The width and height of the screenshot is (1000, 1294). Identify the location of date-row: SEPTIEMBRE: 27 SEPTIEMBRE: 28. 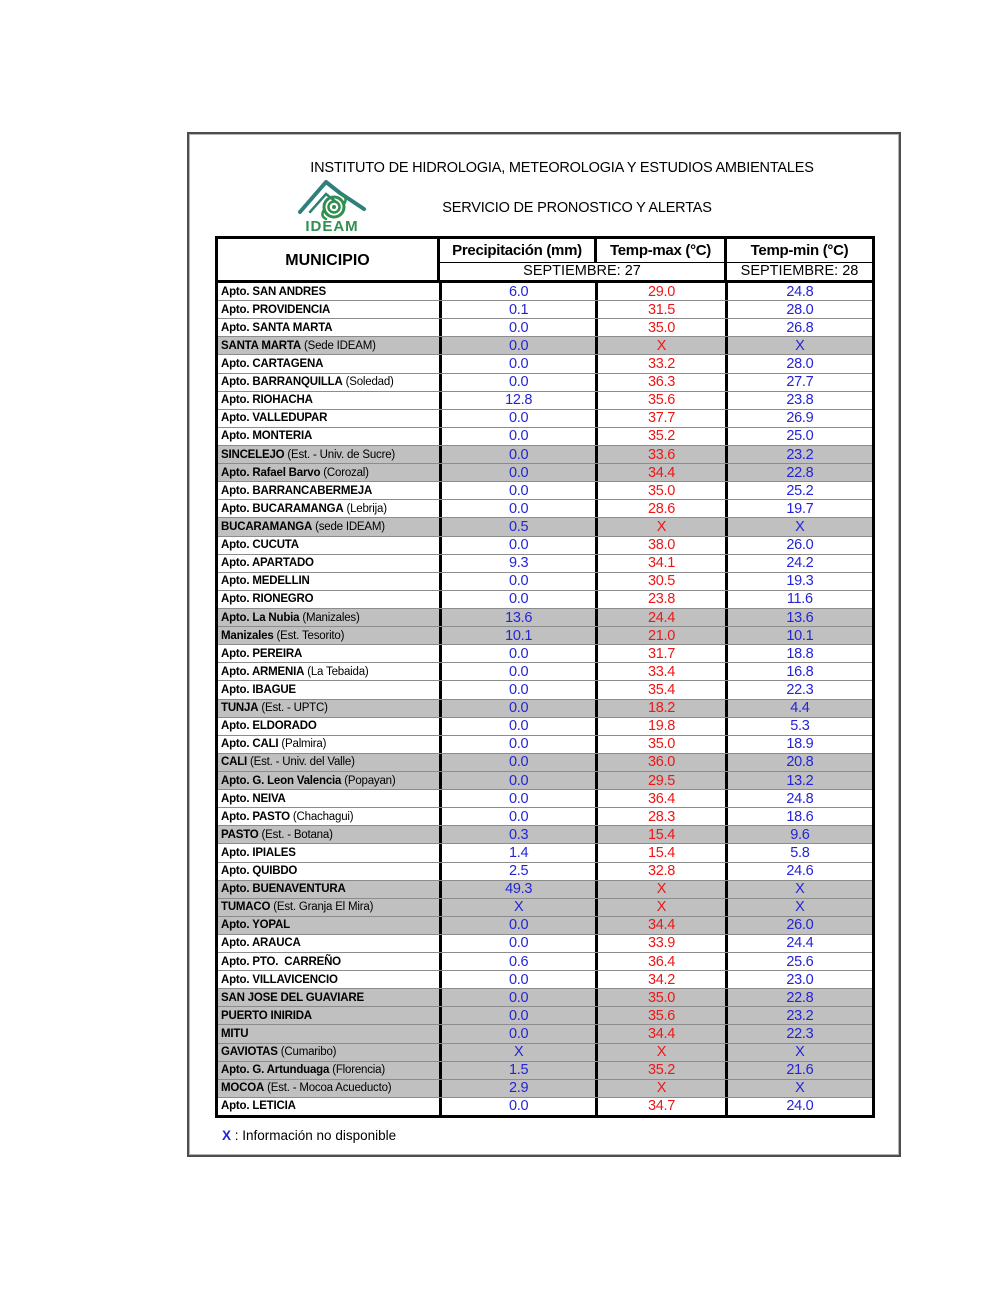
(656, 271).